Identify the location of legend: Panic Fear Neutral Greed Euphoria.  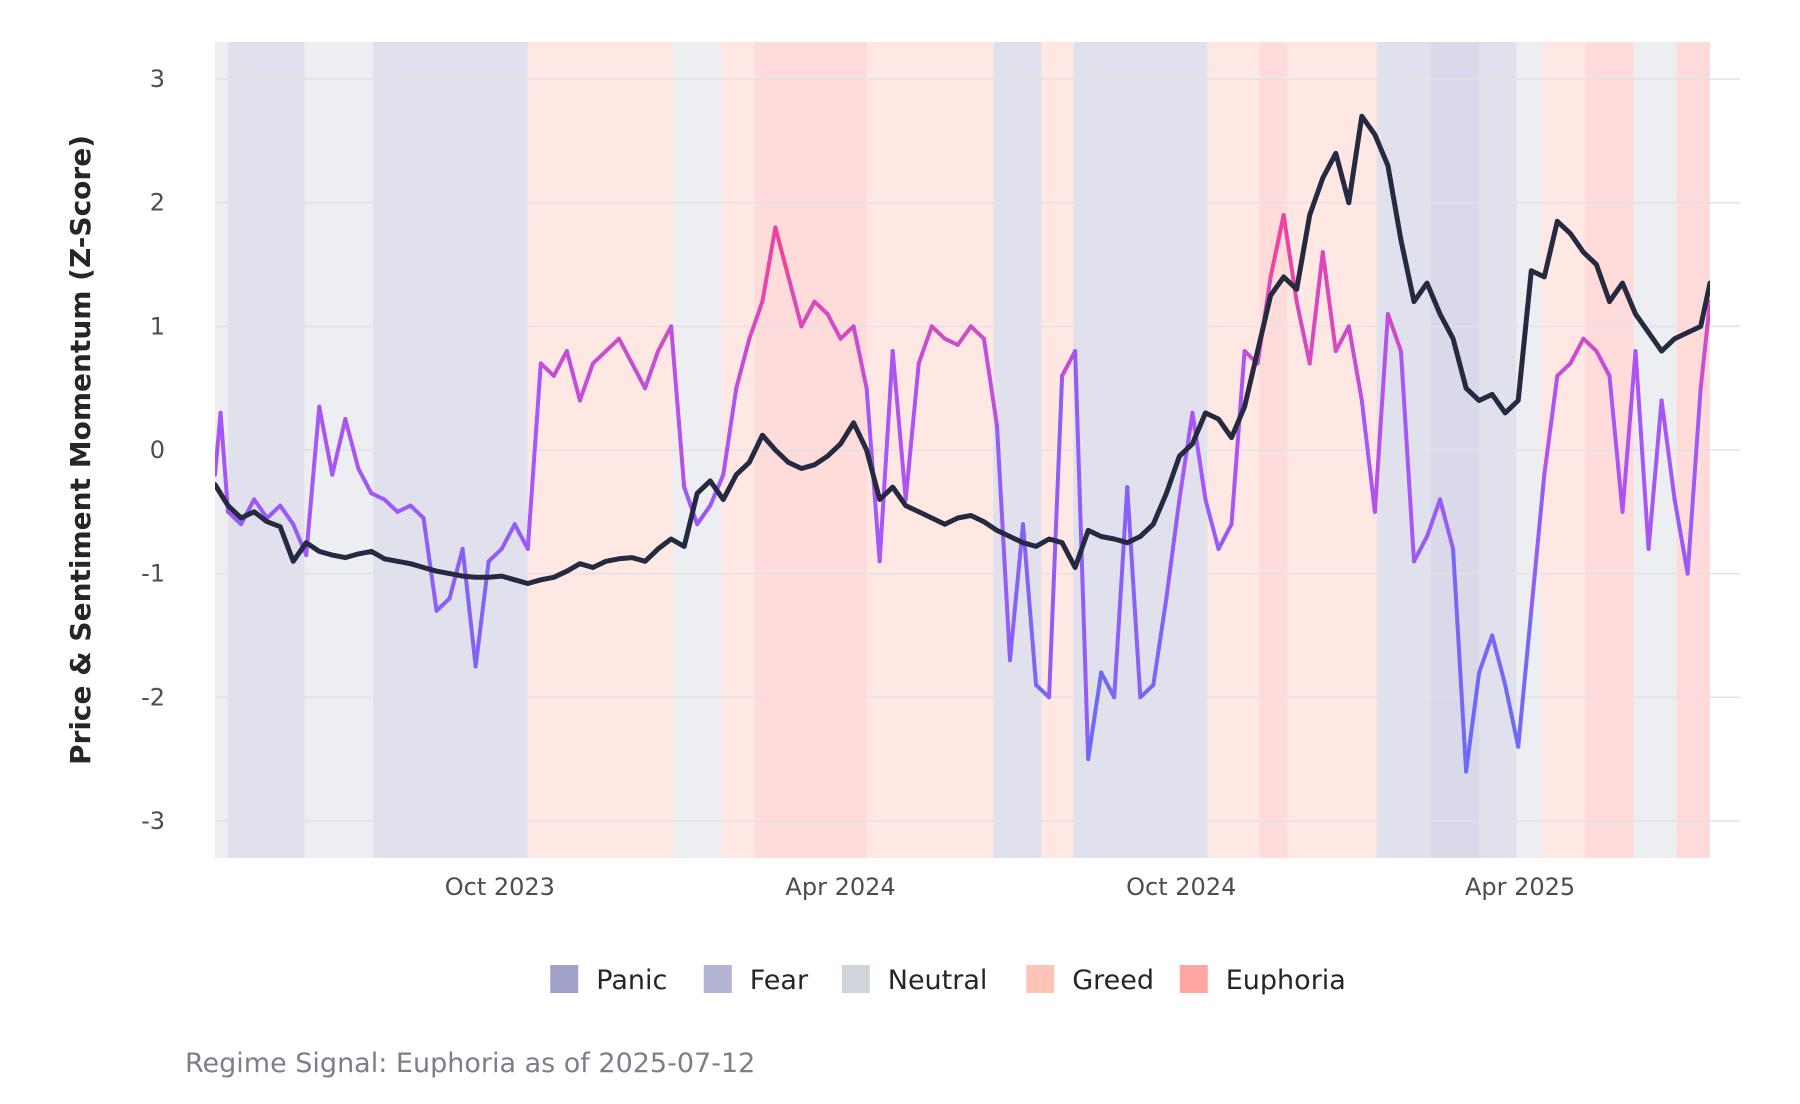
(948, 980).